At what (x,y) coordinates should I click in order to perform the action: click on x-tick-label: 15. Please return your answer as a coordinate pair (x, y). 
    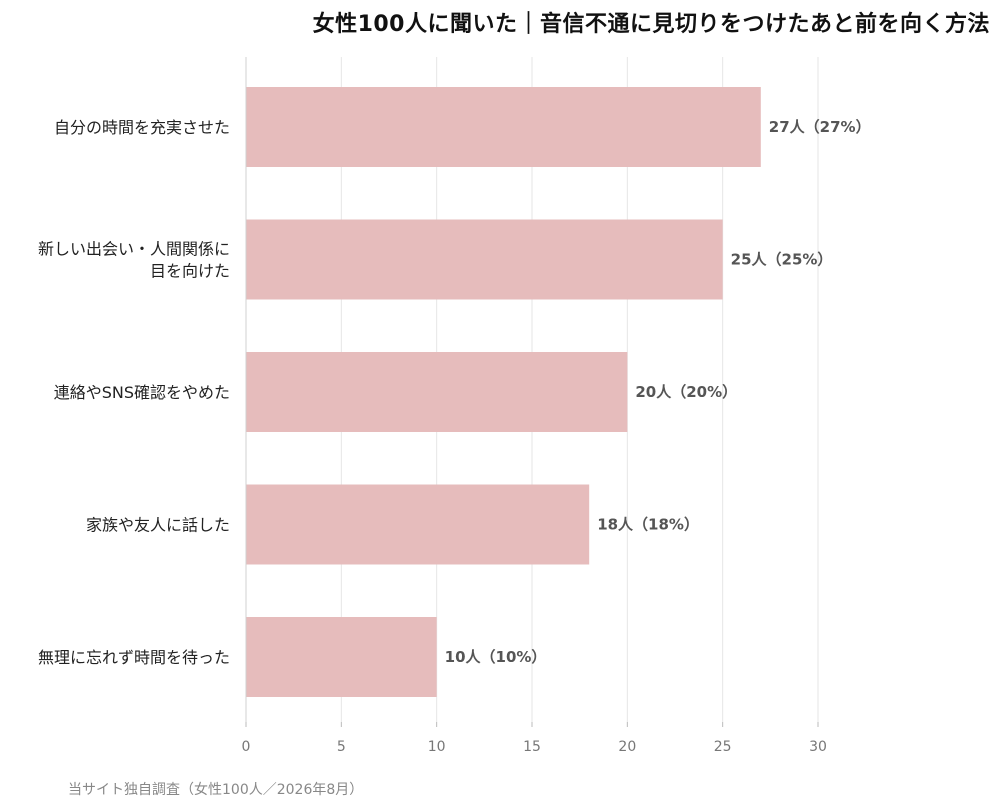
    Looking at the image, I should click on (532, 747).